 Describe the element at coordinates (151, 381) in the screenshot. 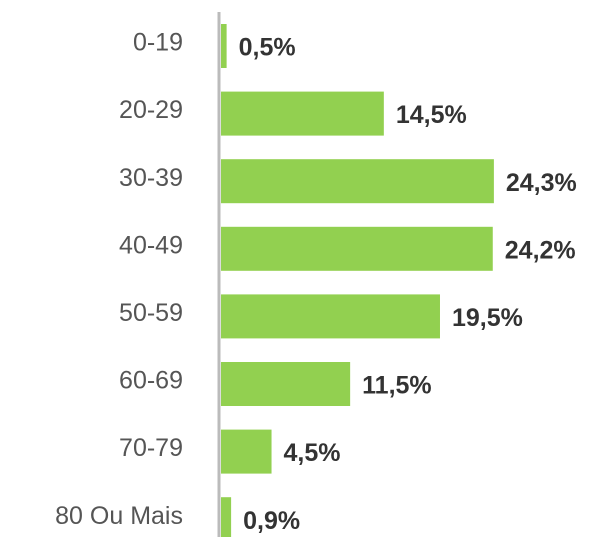

I see `category-label: 60-69` at that location.